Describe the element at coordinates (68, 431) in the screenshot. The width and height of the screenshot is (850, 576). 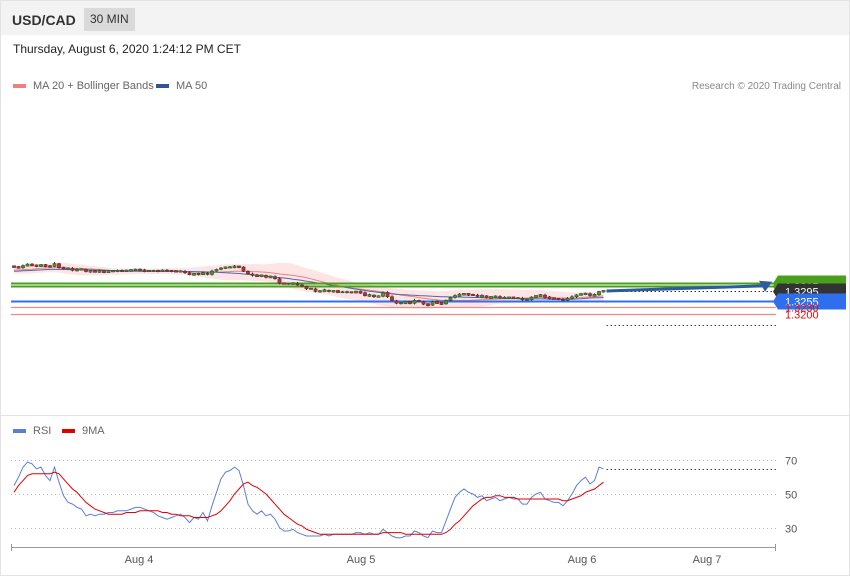
I see `9ma-swatch` at that location.